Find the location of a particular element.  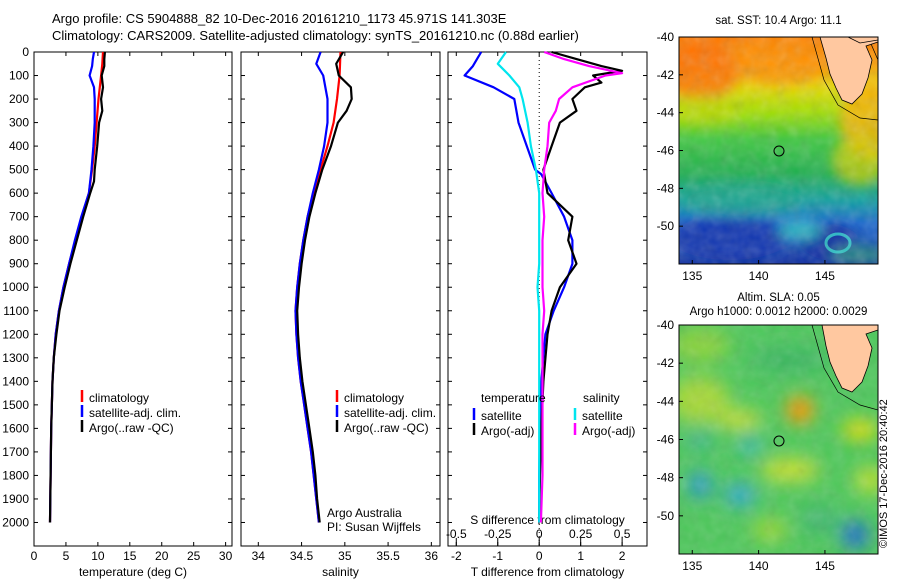

y-tick-label: 1500 is located at coordinates (15, 405).